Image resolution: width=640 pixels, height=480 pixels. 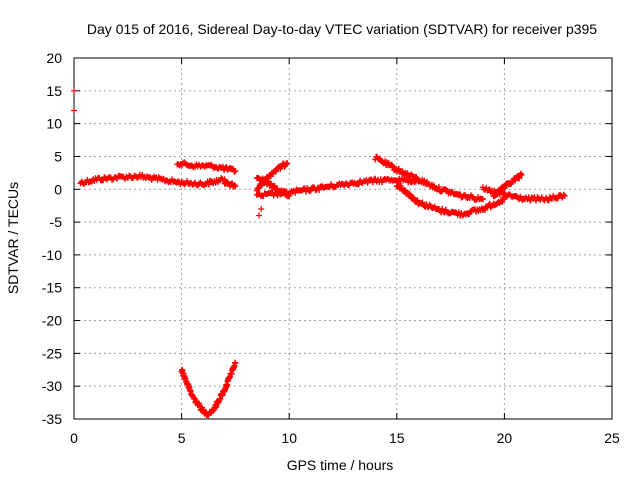 What do you see at coordinates (612, 438) in the screenshot?
I see `x-tick-label: 25` at bounding box center [612, 438].